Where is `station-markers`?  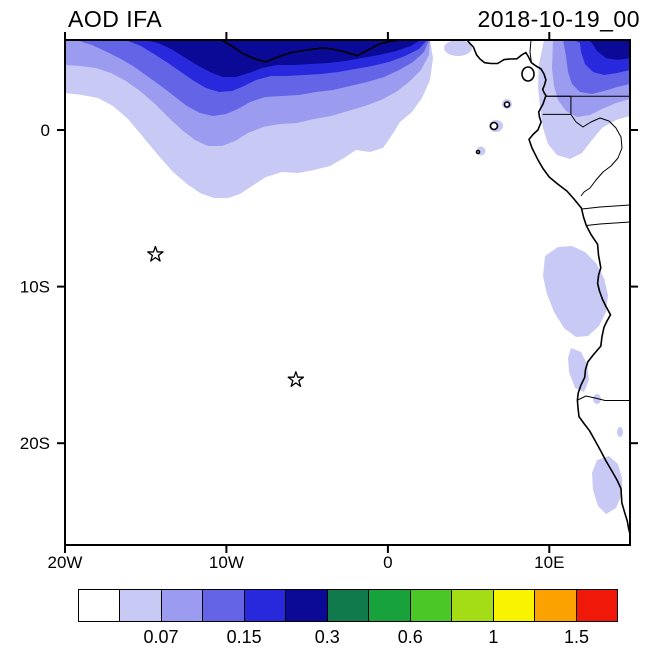 station-markers is located at coordinates (226, 316).